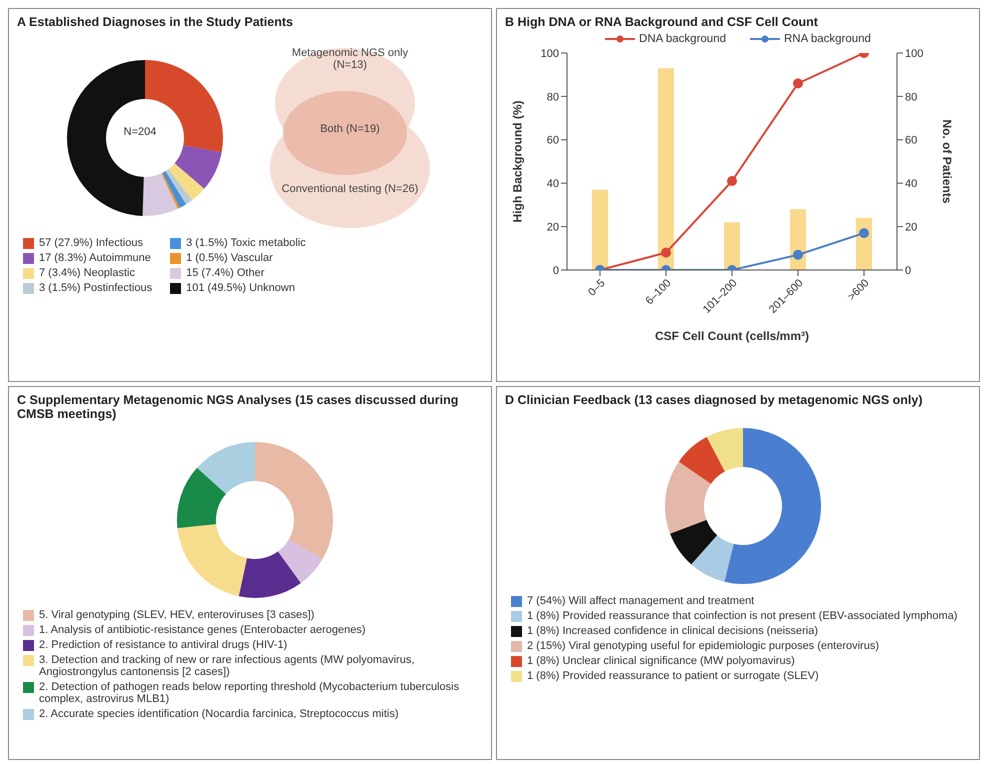 The width and height of the screenshot is (990, 764). I want to click on legend-label: 15 (7.4%) Other, so click(225, 273).